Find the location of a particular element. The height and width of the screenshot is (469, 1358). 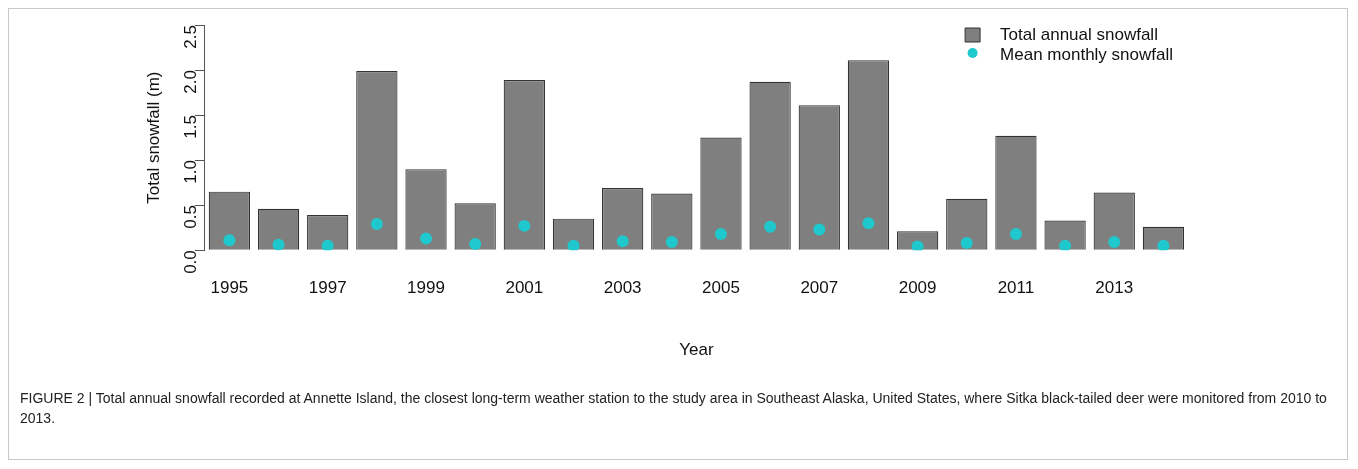

y-tick-label: 1.5 is located at coordinates (191, 127).